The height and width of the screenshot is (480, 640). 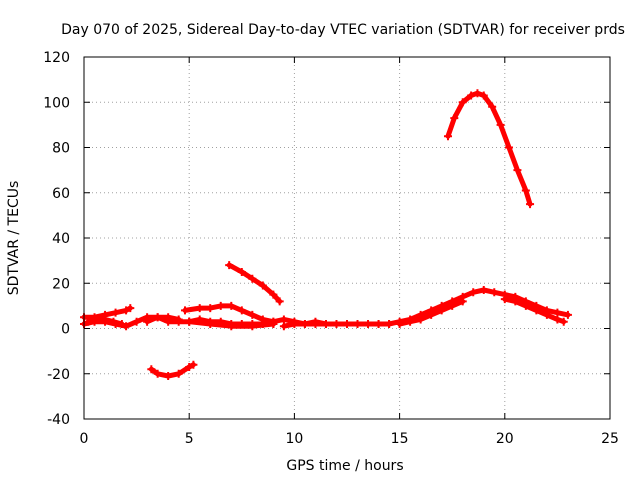 I want to click on x-tick-label: 15, so click(x=400, y=439).